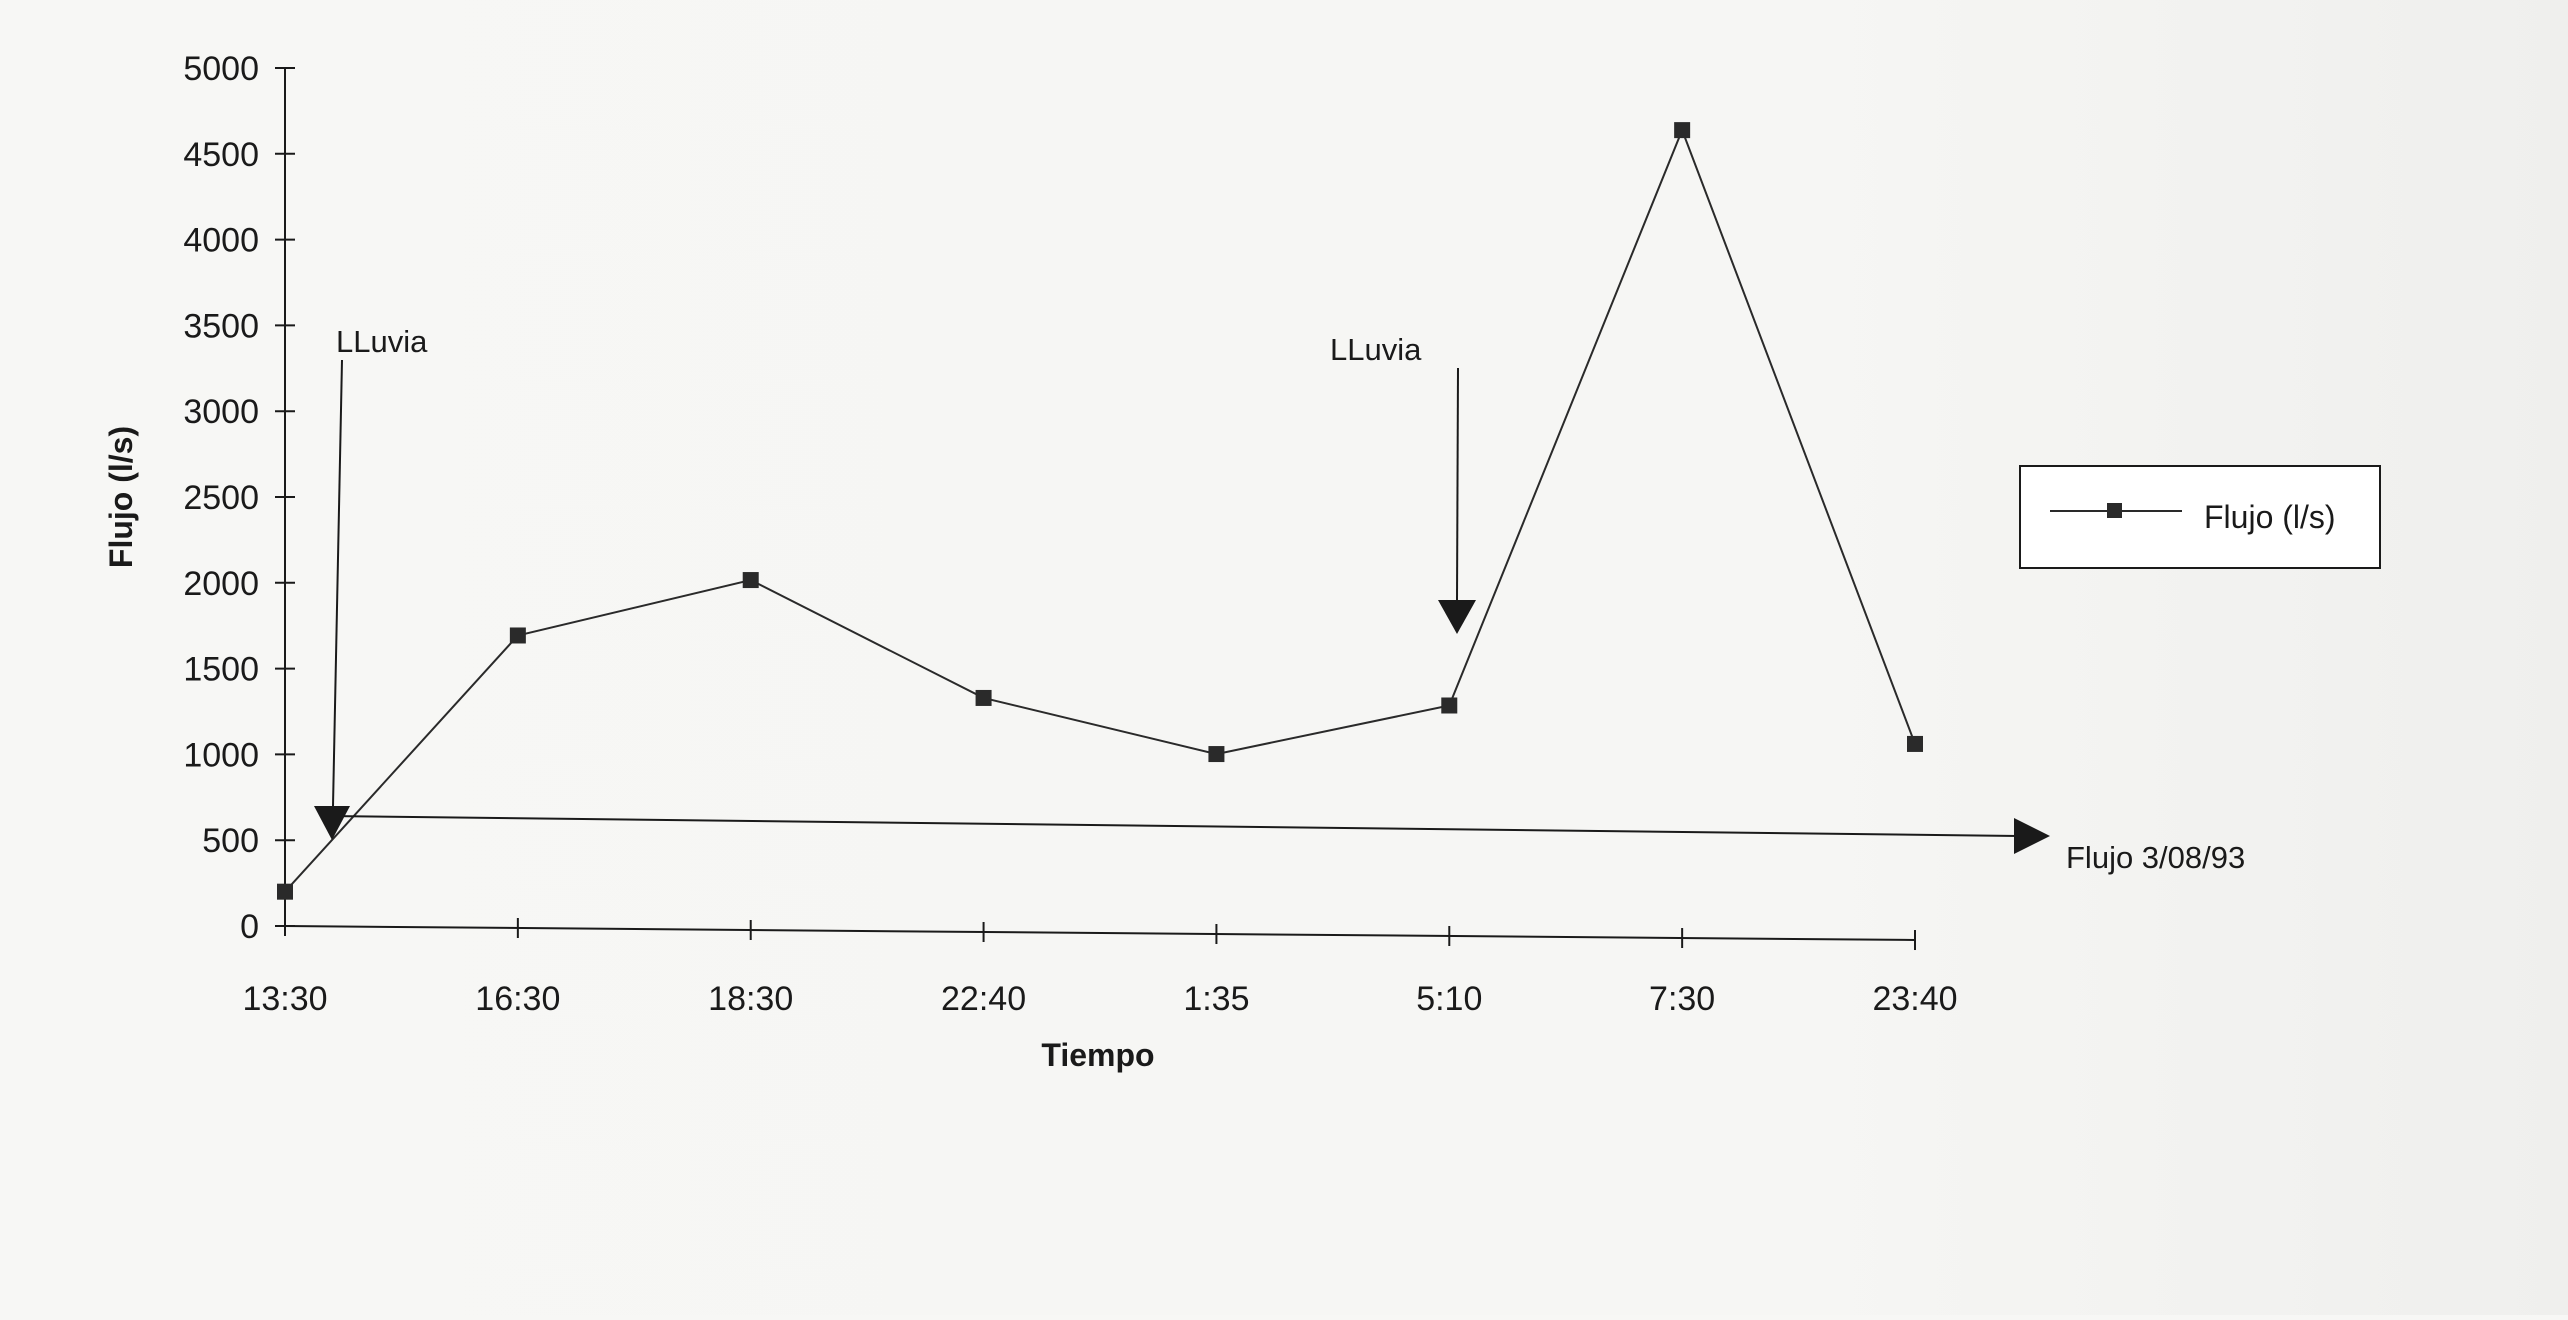  Describe the element at coordinates (1286, 845) in the screenshot. I see `flow-date-annotation: Flujo 3/08/93` at that location.